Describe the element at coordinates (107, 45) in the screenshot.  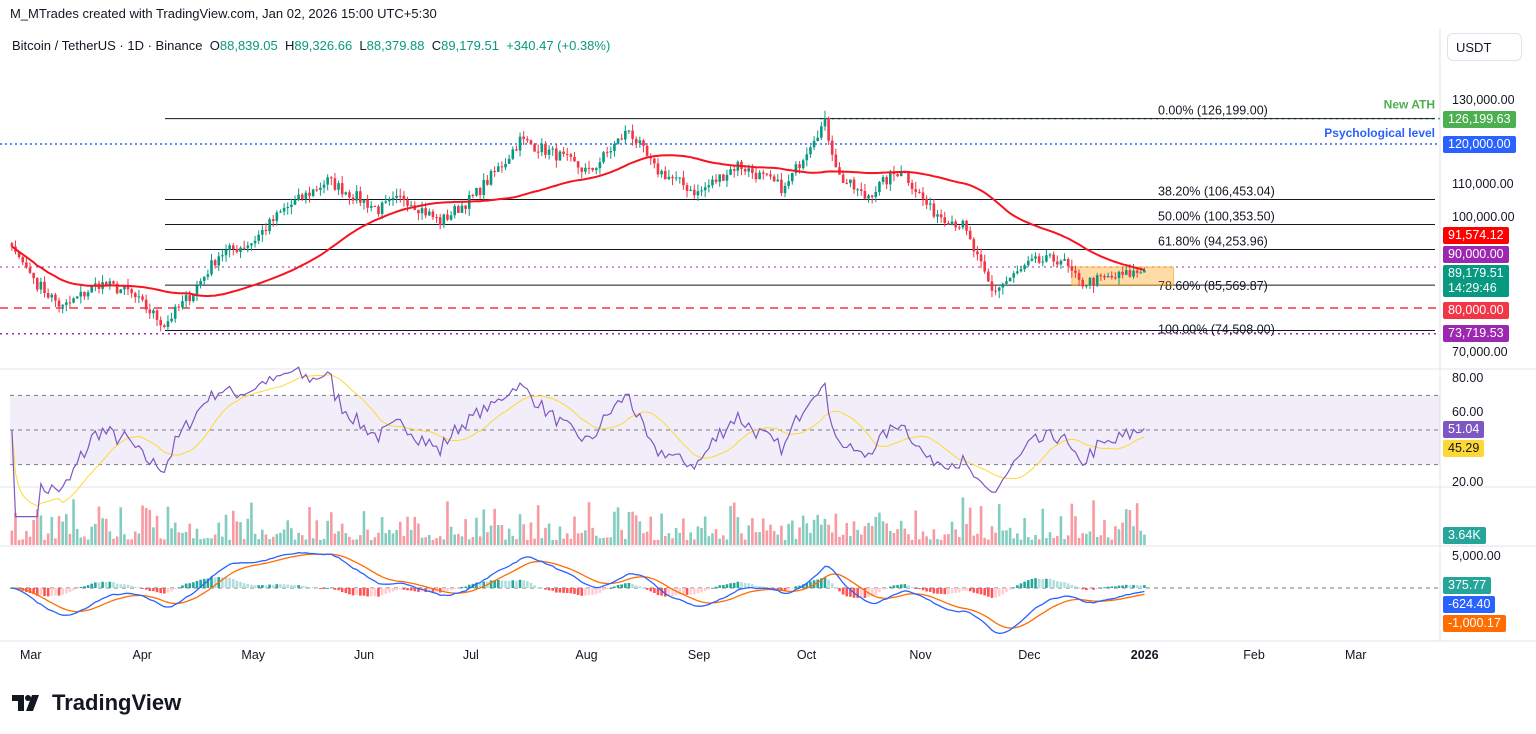
I see `symbol-name: Bitcoin / TetherUS · 1D · Binance` at that location.